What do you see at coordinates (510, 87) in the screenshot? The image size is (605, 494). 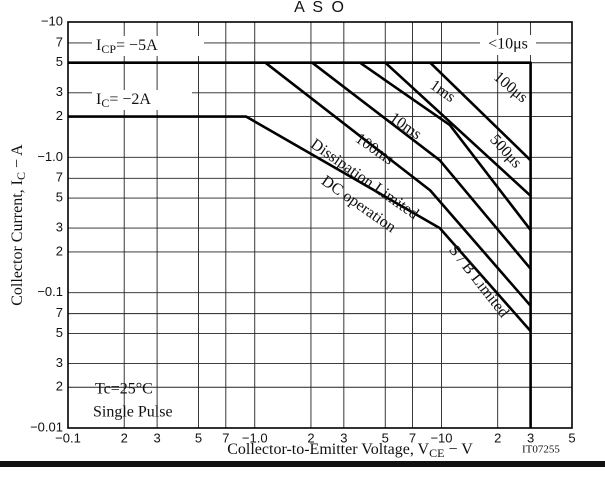 I see `series-label: 100μs` at bounding box center [510, 87].